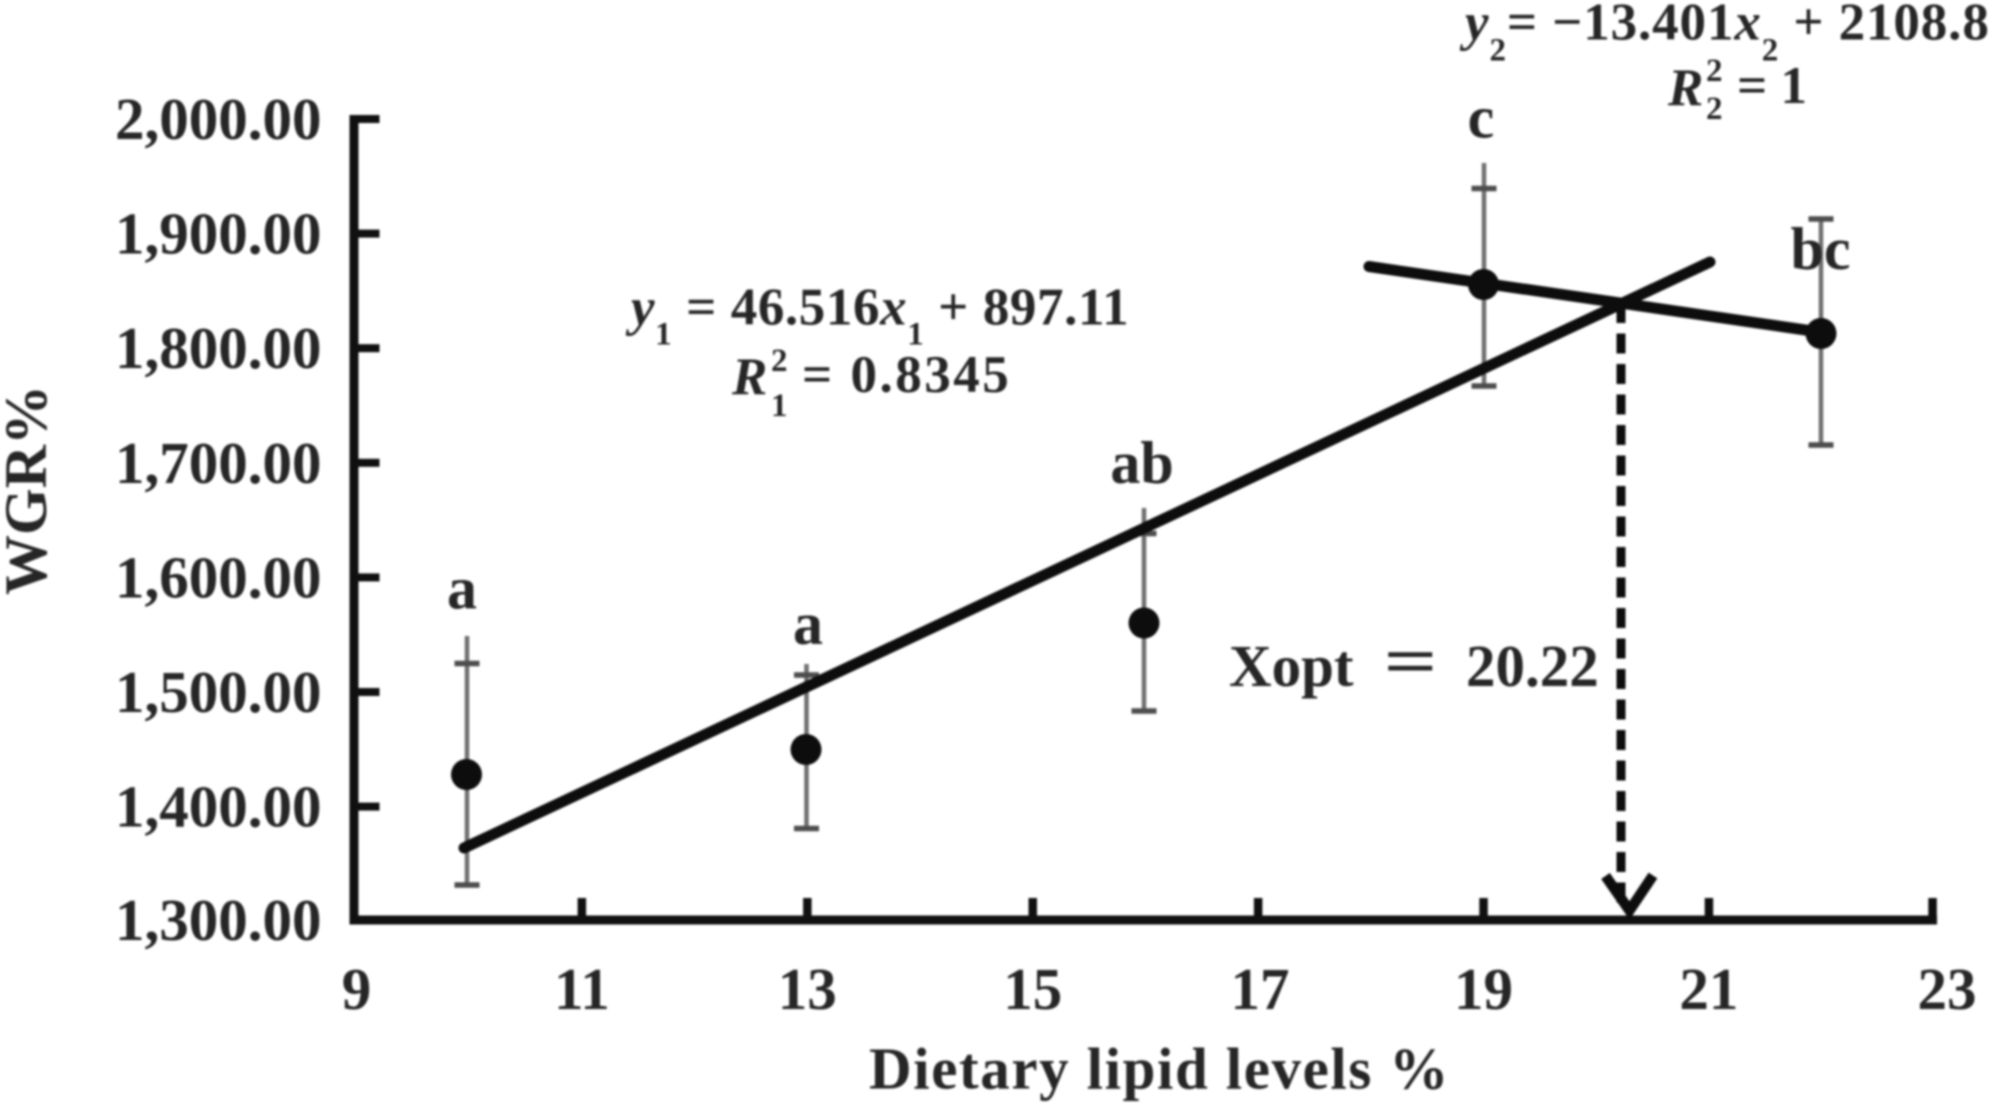 The image size is (2008, 1111). I want to click on svg-text: 19, so click(1483, 989).